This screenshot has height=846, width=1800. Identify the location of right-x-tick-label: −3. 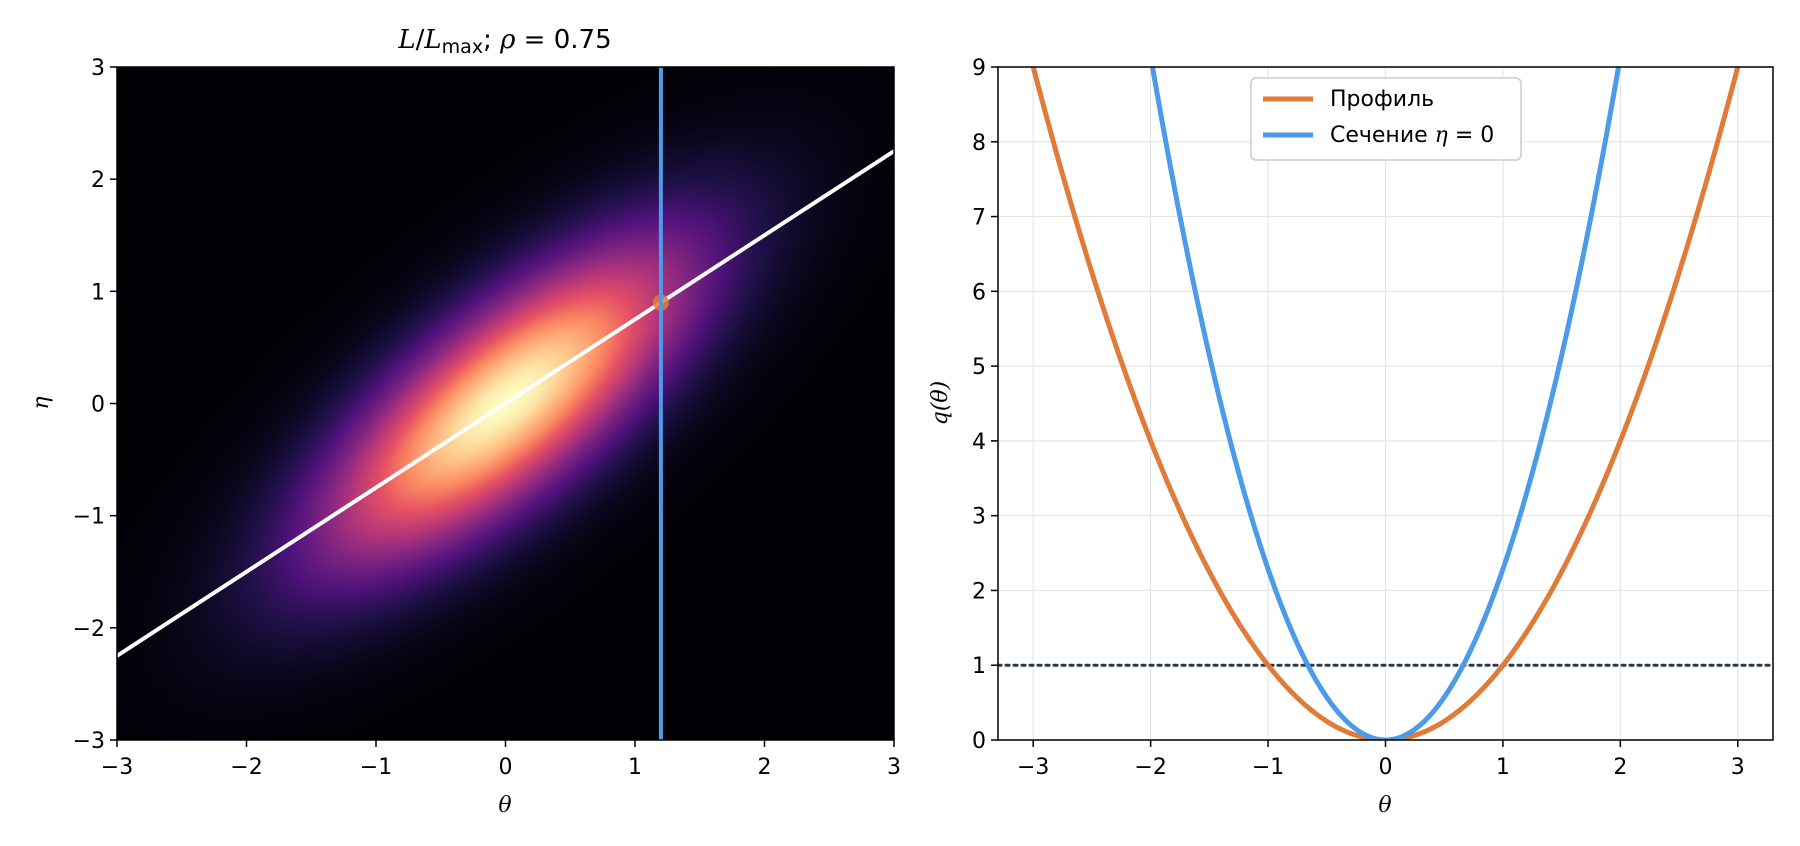
(1033, 767).